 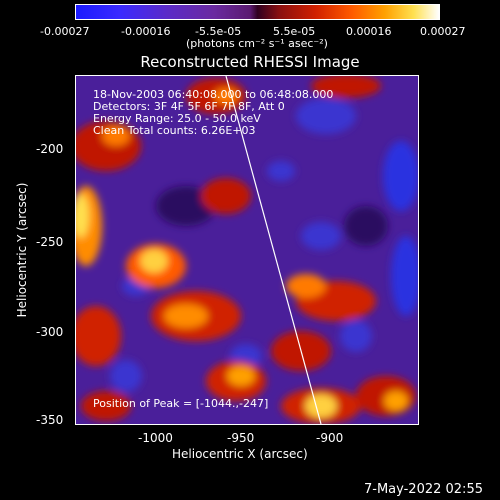 I want to click on colorbar-tick: 0.00016, so click(x=369, y=31).